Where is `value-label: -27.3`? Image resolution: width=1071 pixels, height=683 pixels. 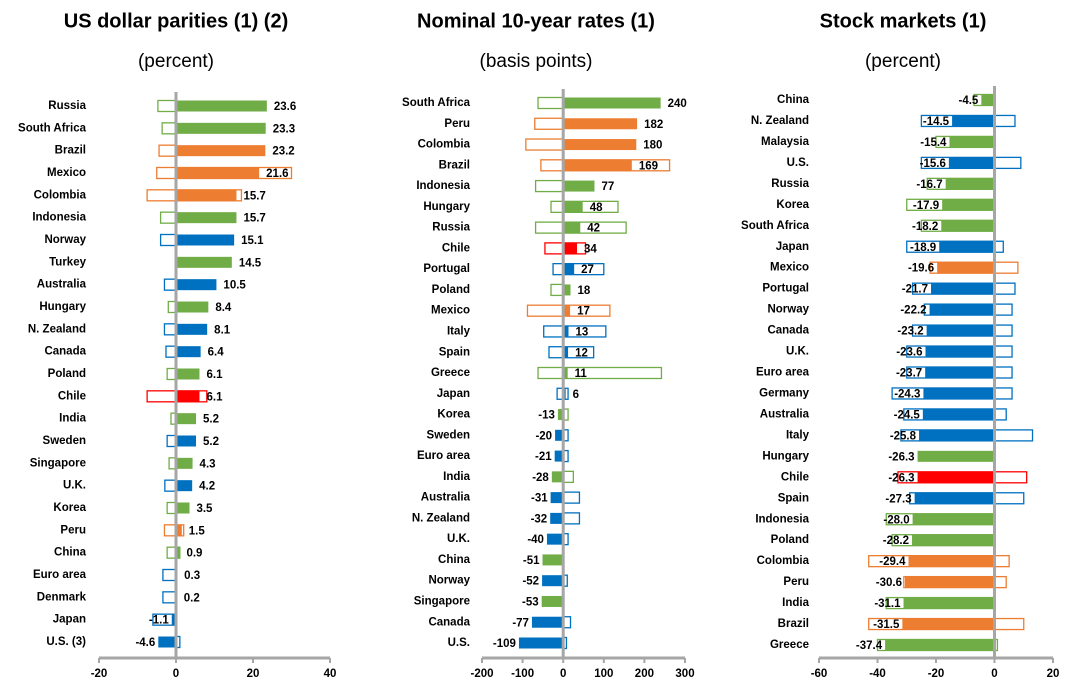
value-label: -27.3 is located at coordinates (898, 499).